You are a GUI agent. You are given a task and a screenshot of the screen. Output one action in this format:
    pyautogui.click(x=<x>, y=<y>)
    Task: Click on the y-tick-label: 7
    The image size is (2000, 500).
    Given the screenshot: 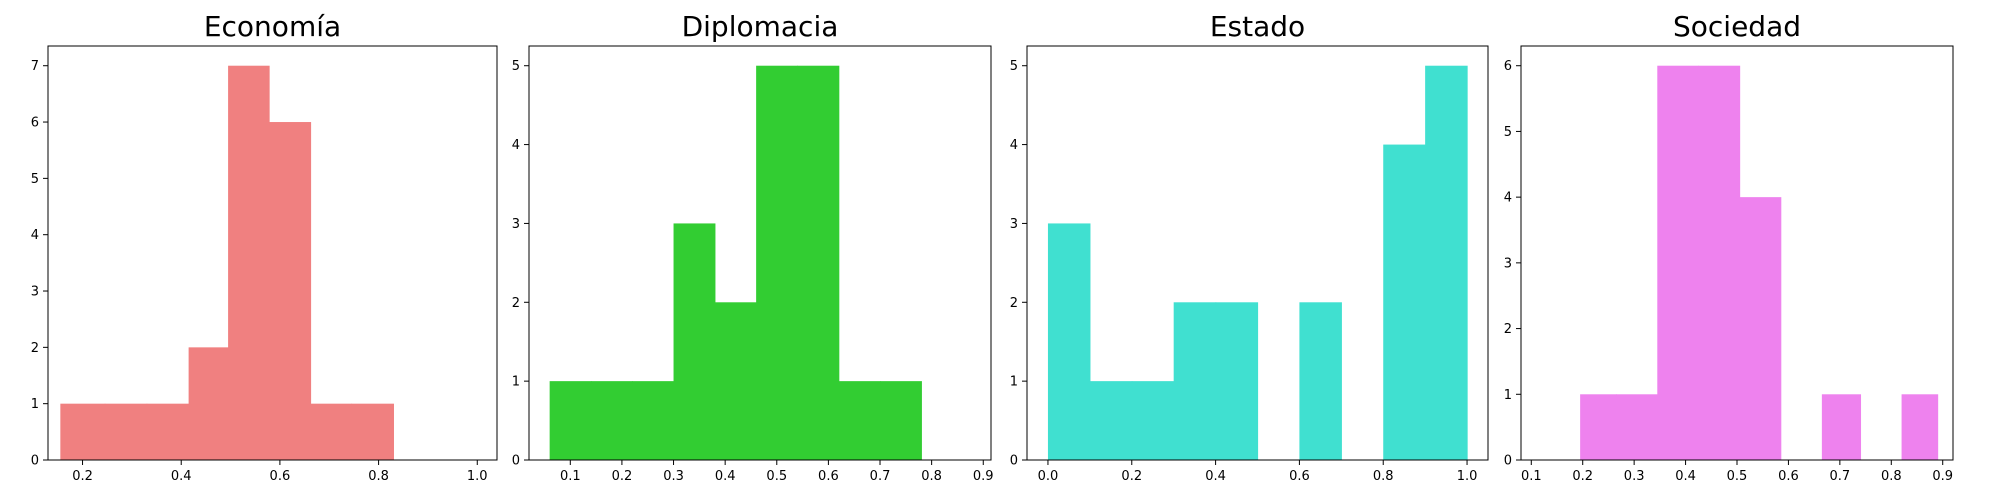 What is the action you would take?
    pyautogui.click(x=35, y=66)
    